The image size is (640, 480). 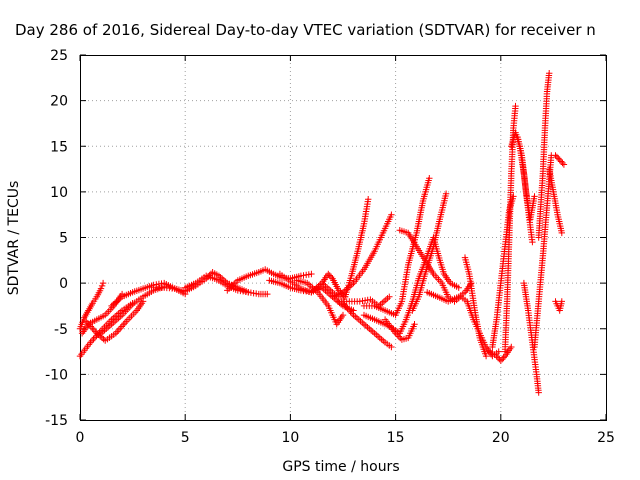 I want to click on y-axis-label: SDTVAR / TECUs, so click(x=14, y=238).